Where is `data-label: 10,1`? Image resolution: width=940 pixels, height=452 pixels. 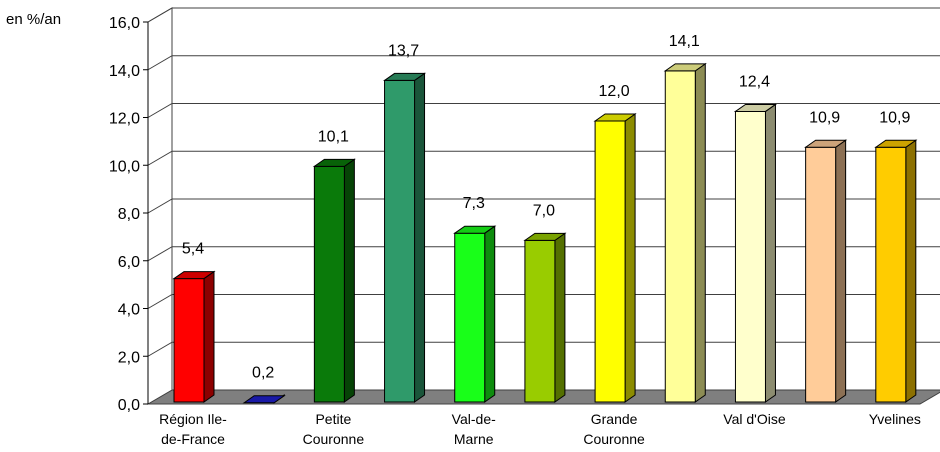 data-label: 10,1 is located at coordinates (333, 136).